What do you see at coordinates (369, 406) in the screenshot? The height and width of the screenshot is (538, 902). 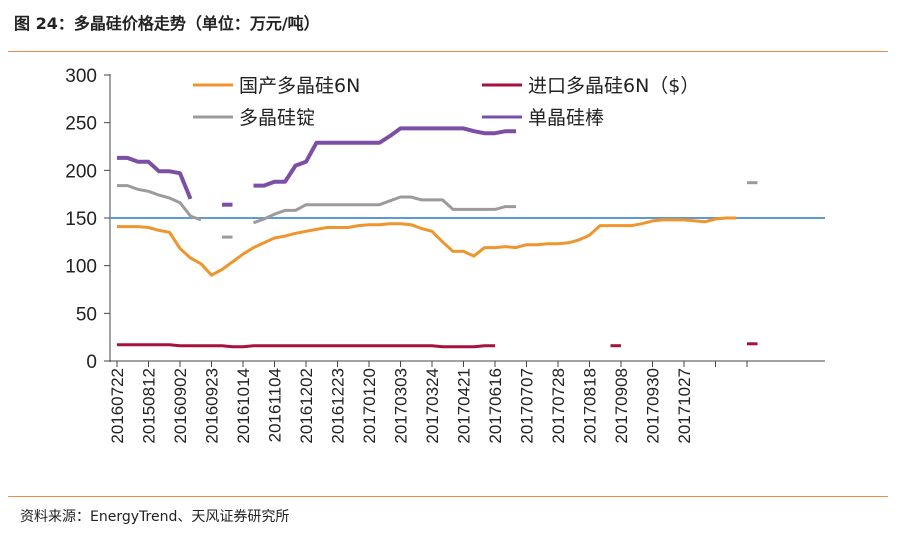 I see `x-tick-label: 20170120` at bounding box center [369, 406].